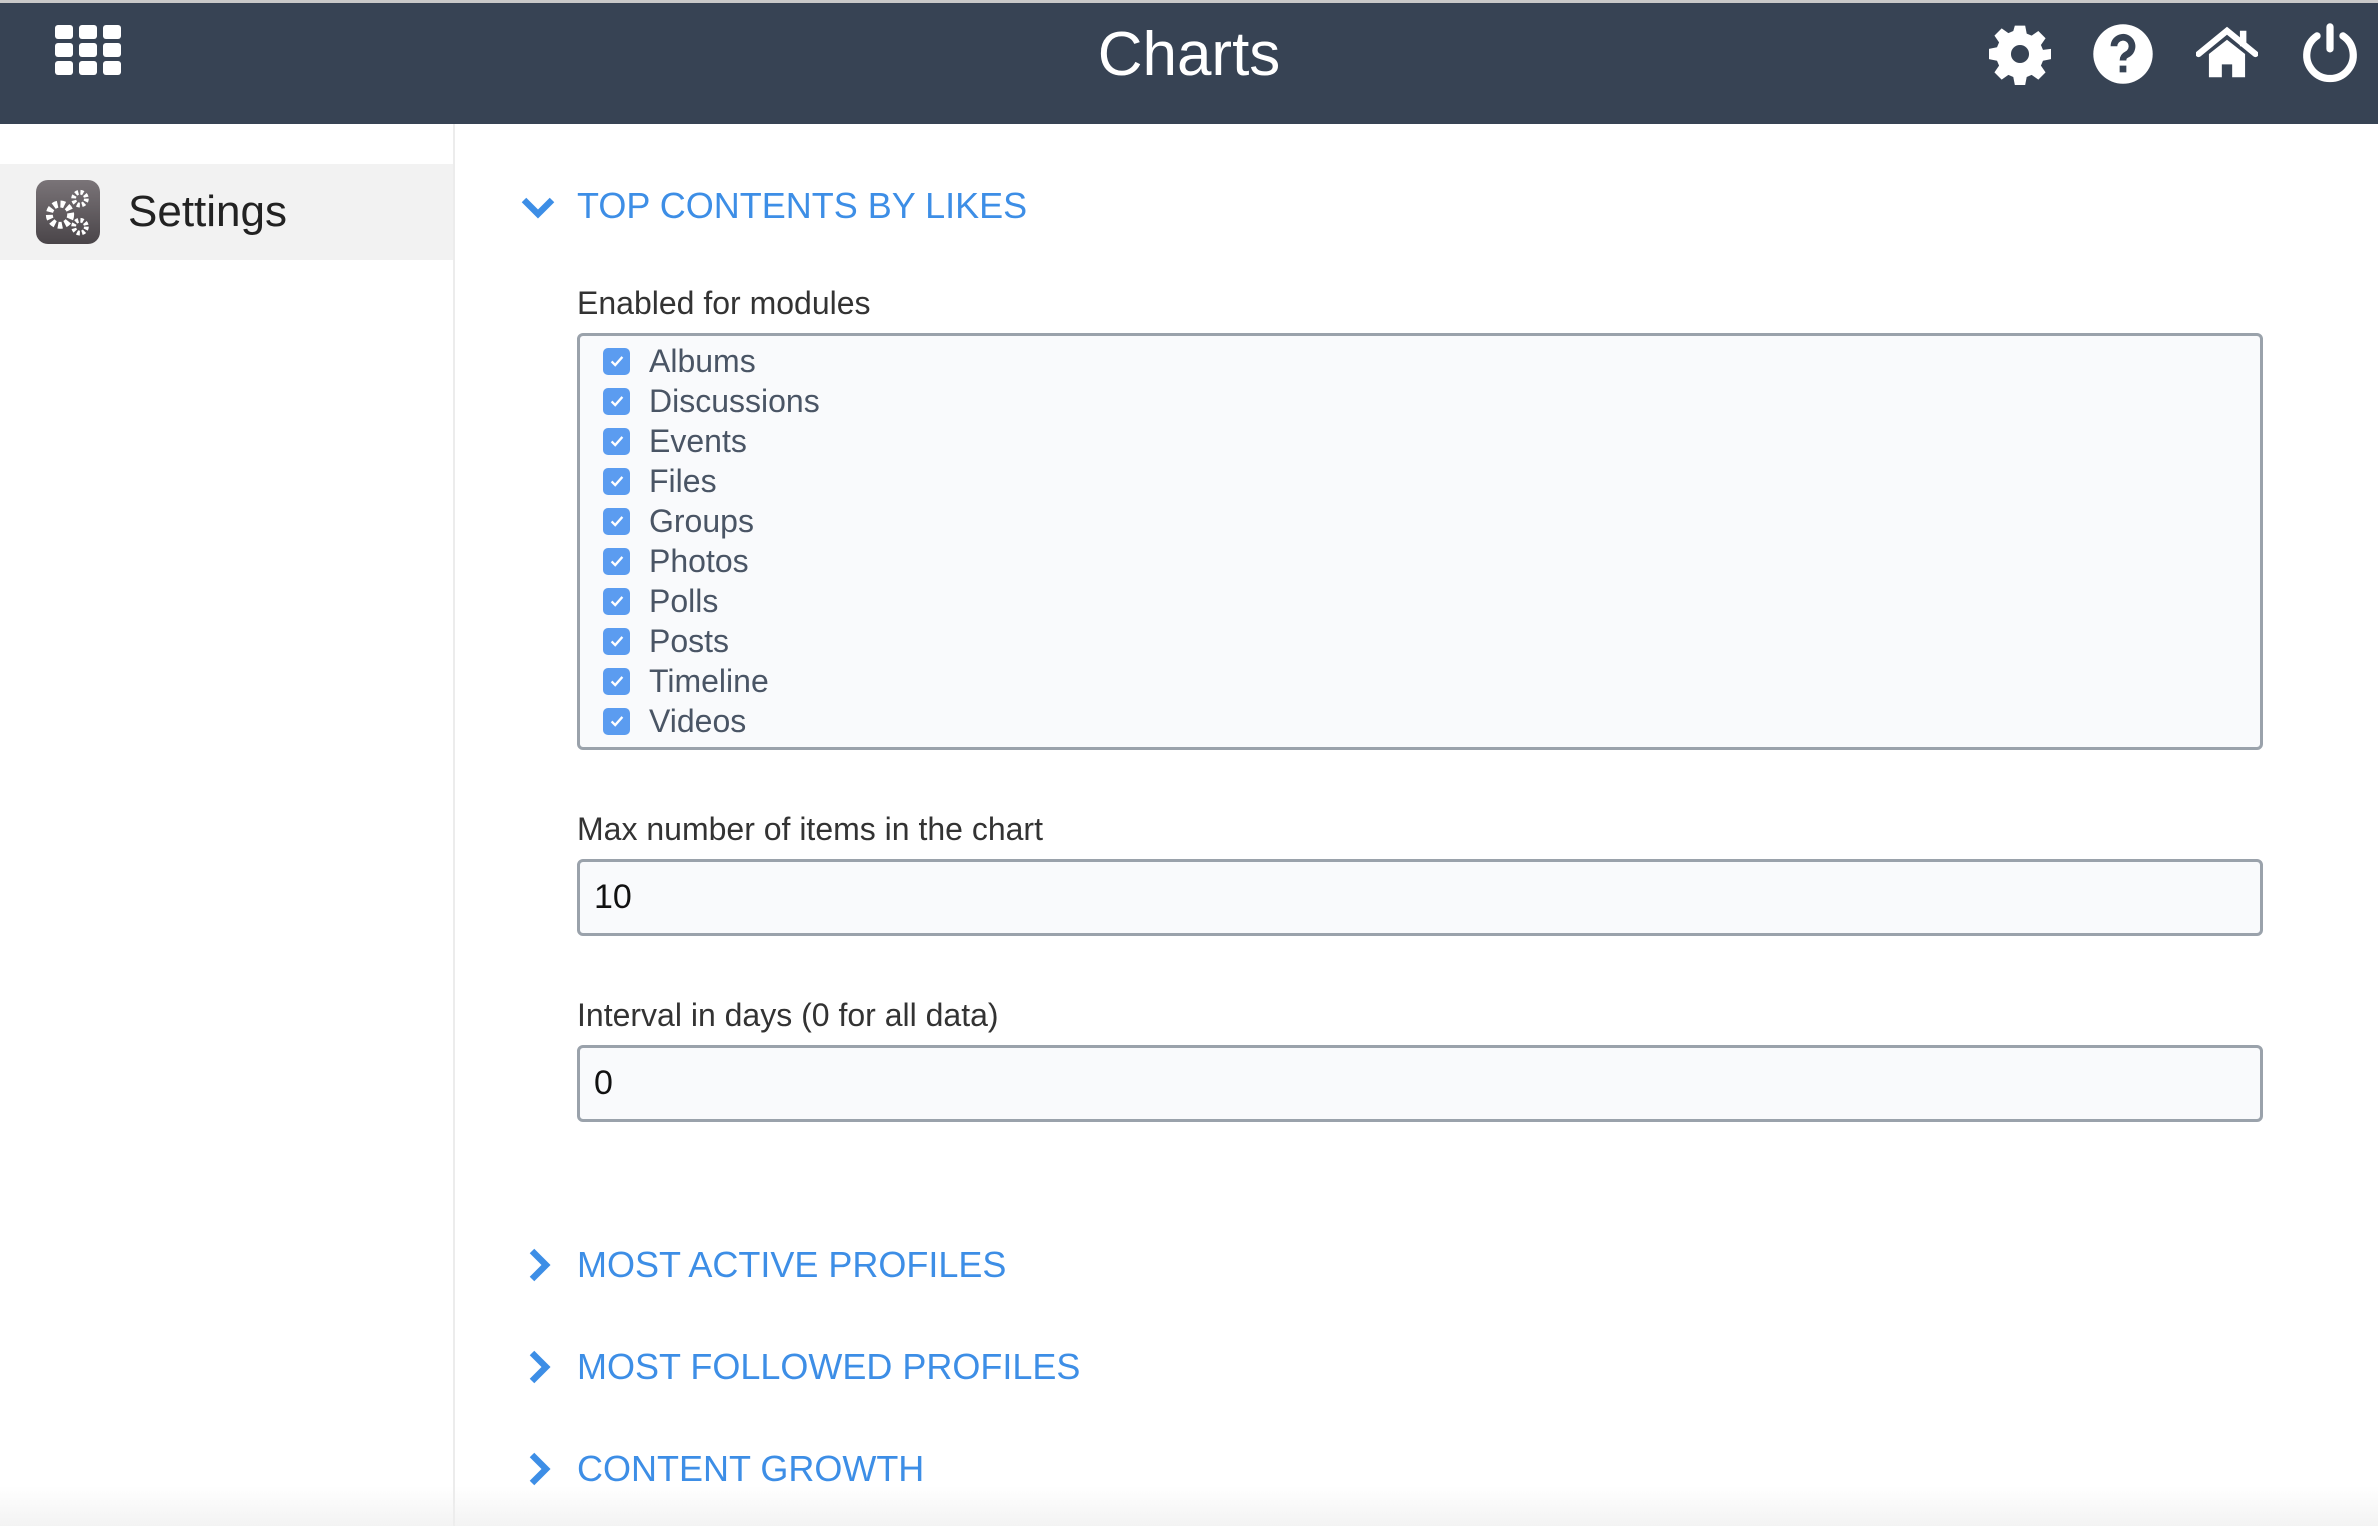  What do you see at coordinates (698, 440) in the screenshot?
I see `module-label: Events` at bounding box center [698, 440].